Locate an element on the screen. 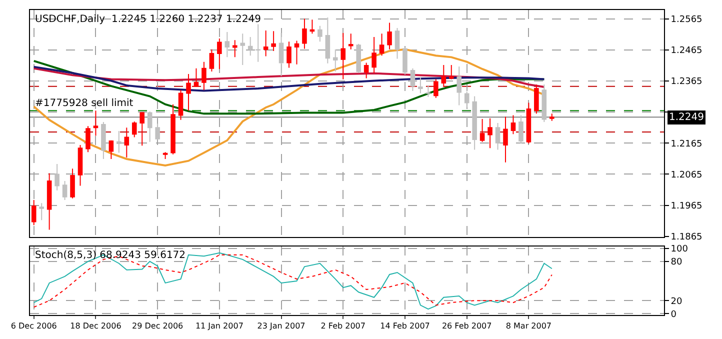 Image resolution: width=722 pixels, height=339 pixels. x-tick-label: 2 Feb 2007 is located at coordinates (343, 326).